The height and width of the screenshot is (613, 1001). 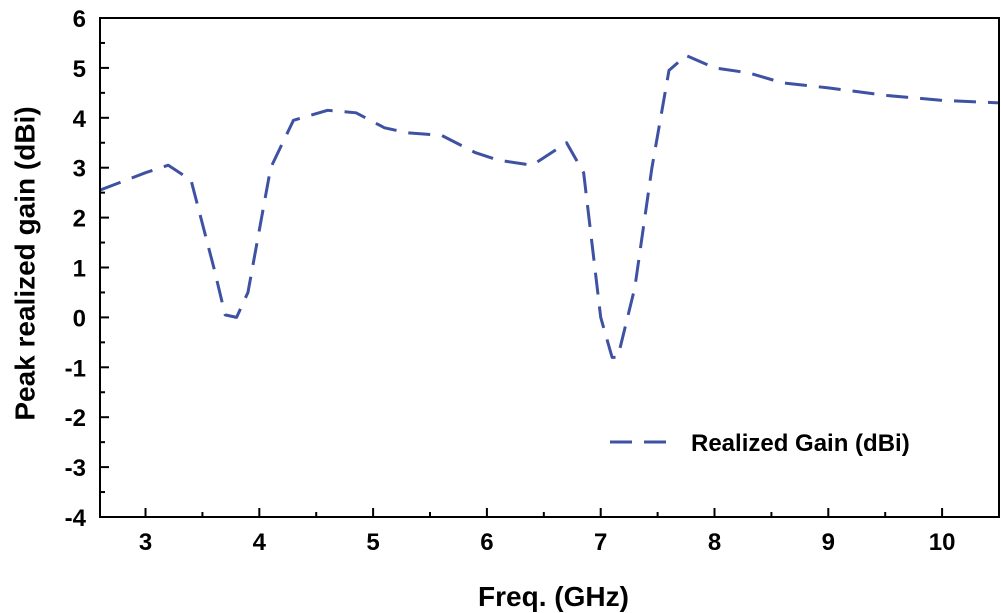 I want to click on x-tick-label: 9, so click(x=828, y=542).